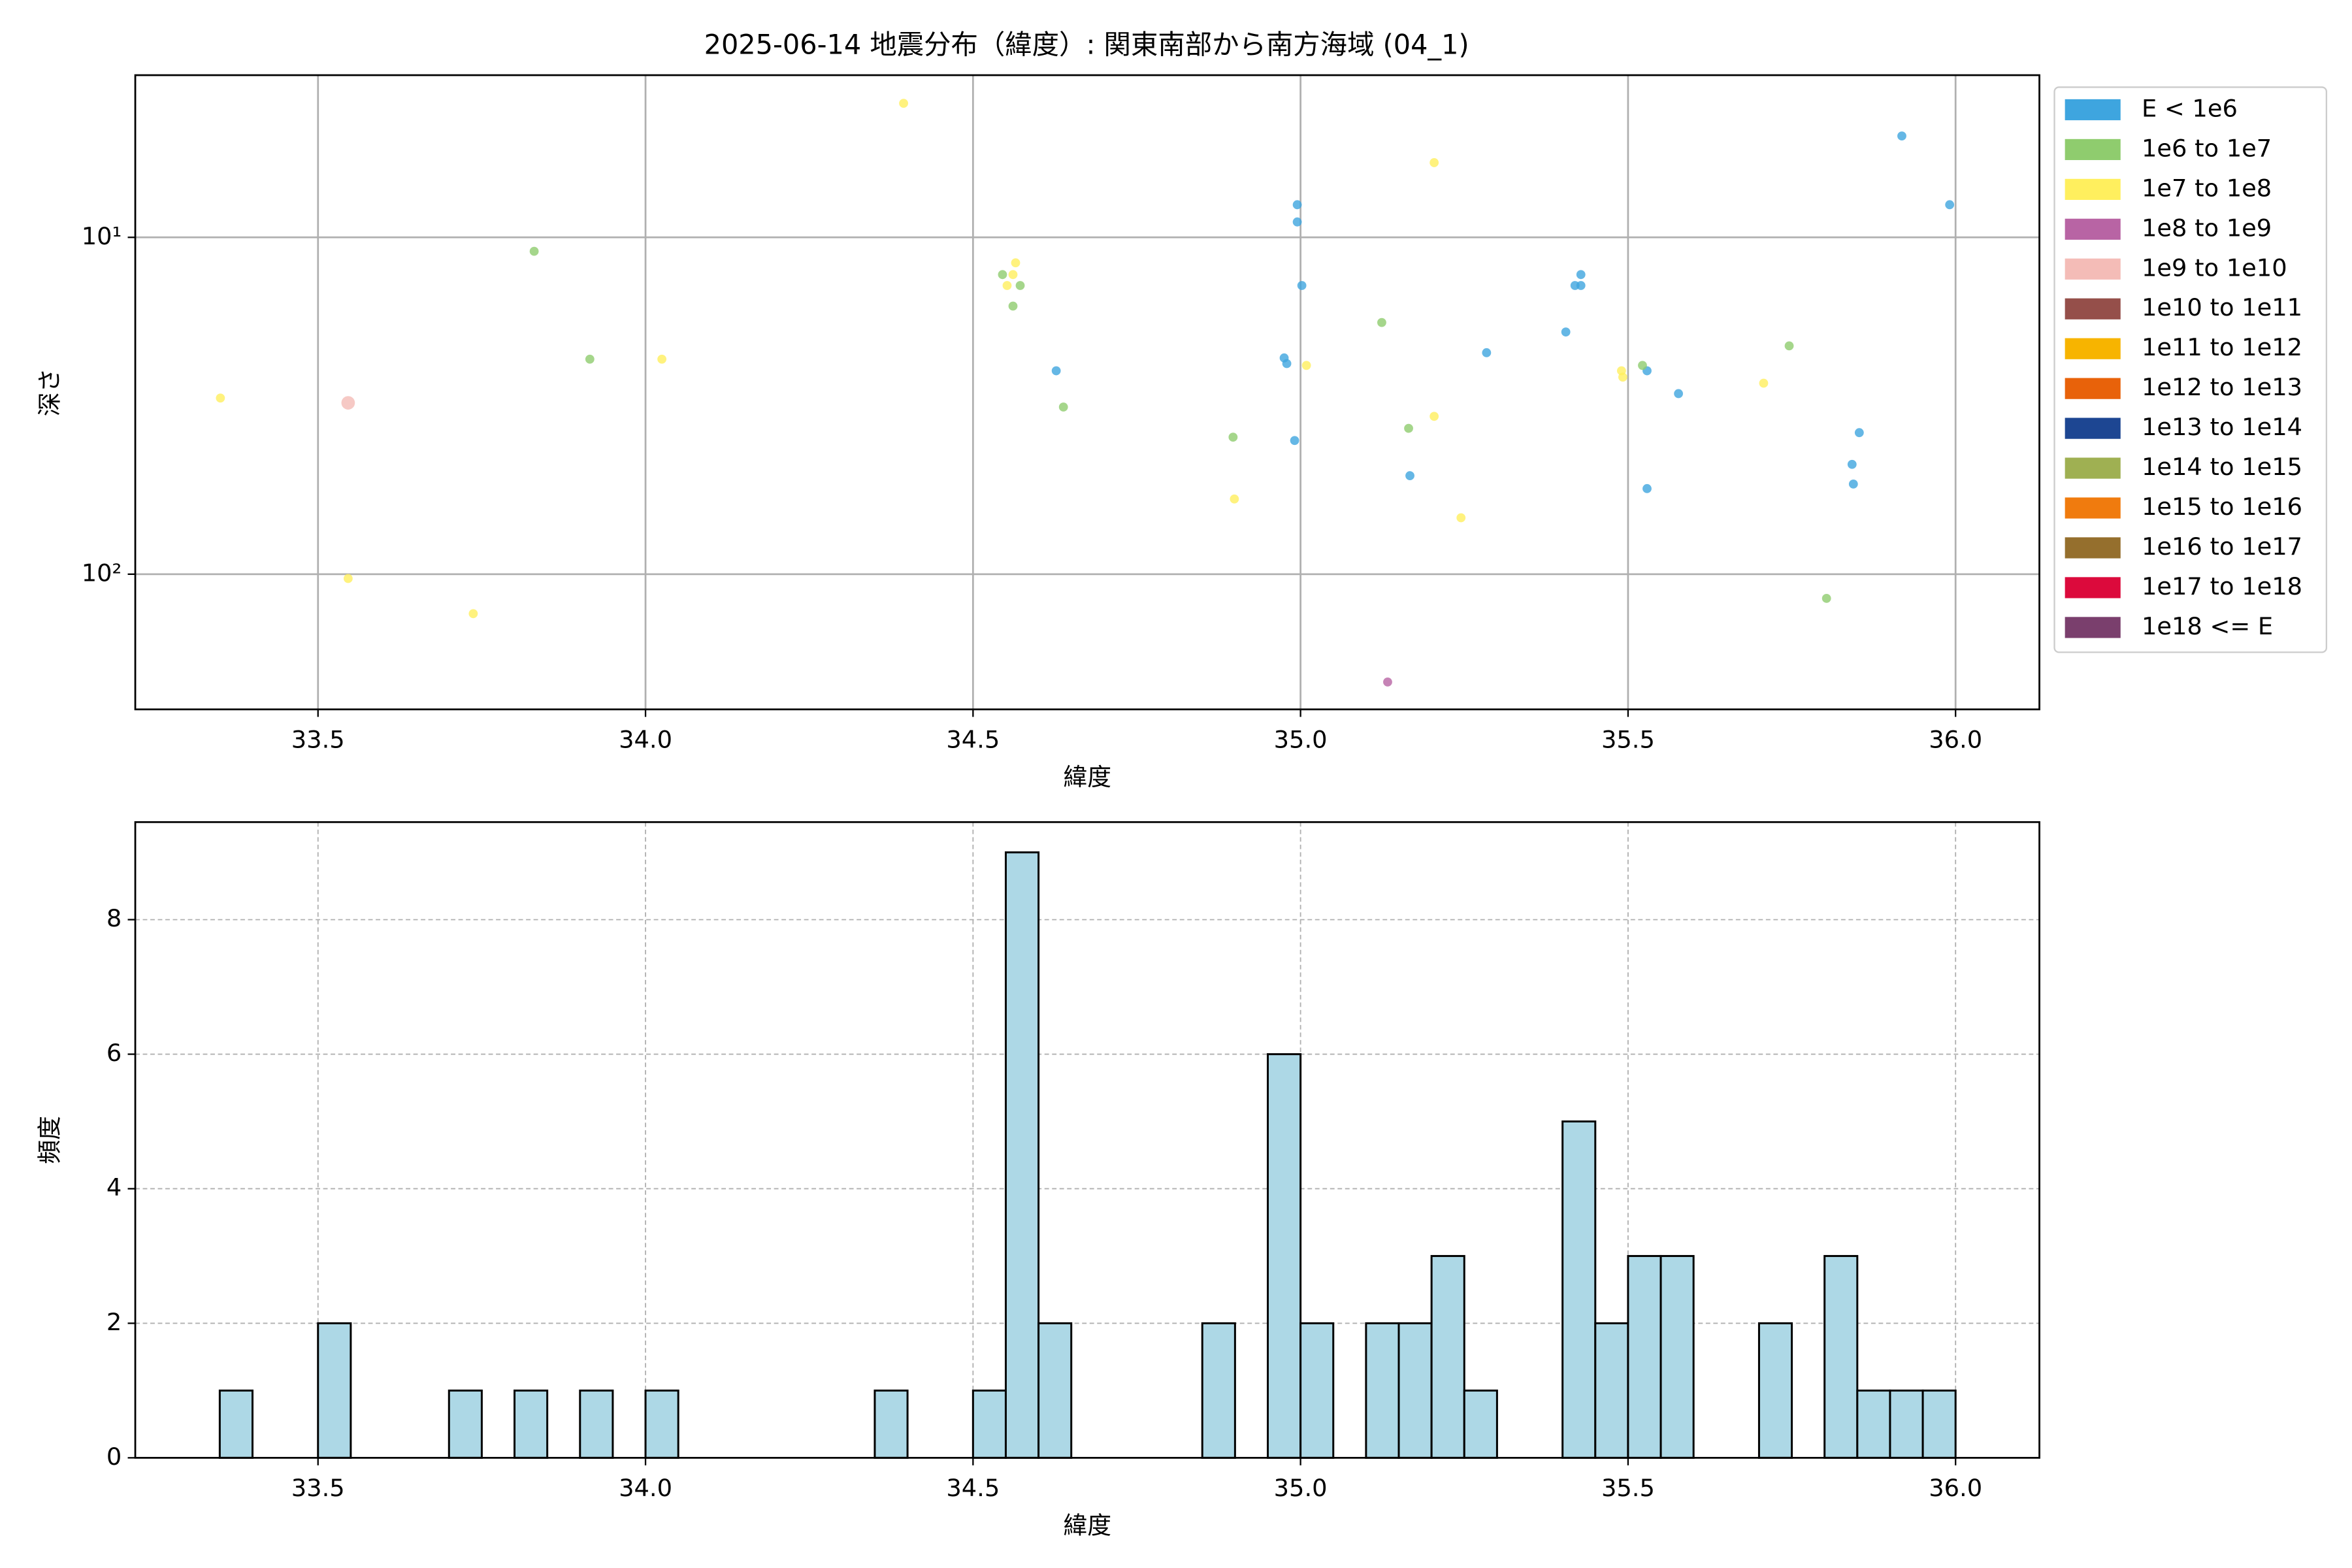 The width and height of the screenshot is (2352, 1568). Describe the element at coordinates (2222, 507) in the screenshot. I see `legend-label: 1e15 to 1e16` at that location.